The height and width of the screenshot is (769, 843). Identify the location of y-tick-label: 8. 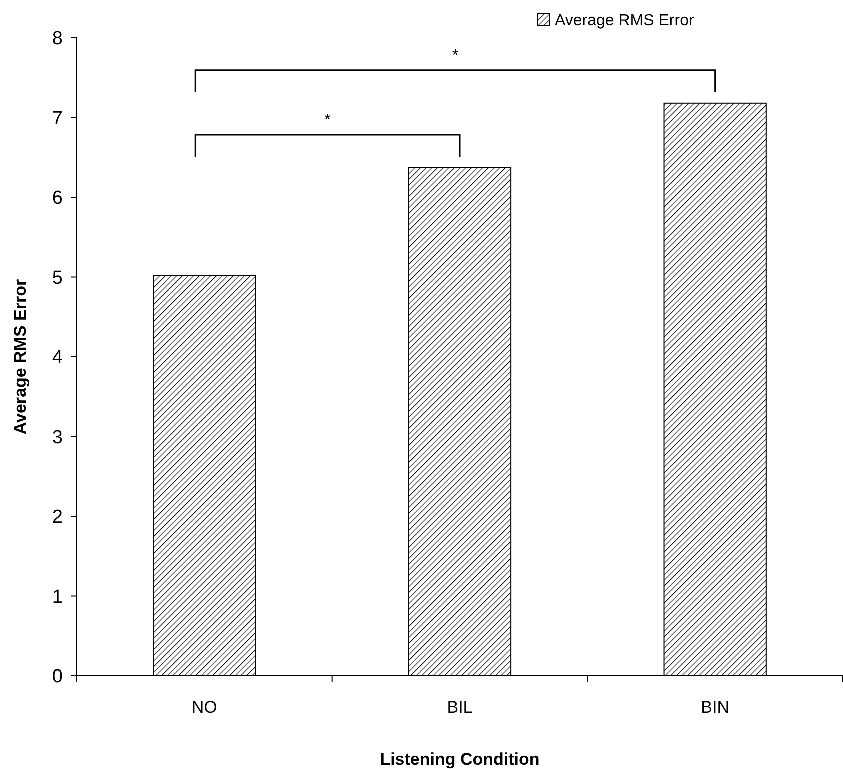
(57, 39).